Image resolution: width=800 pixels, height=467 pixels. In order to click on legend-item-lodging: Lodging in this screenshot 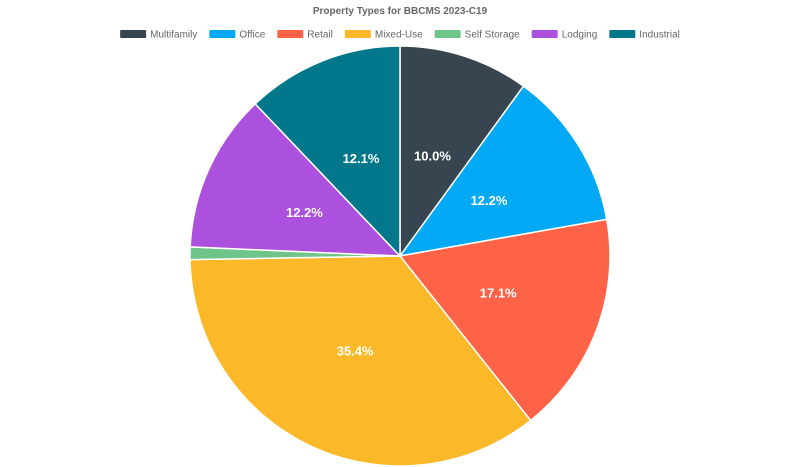, I will do `click(564, 35)`.